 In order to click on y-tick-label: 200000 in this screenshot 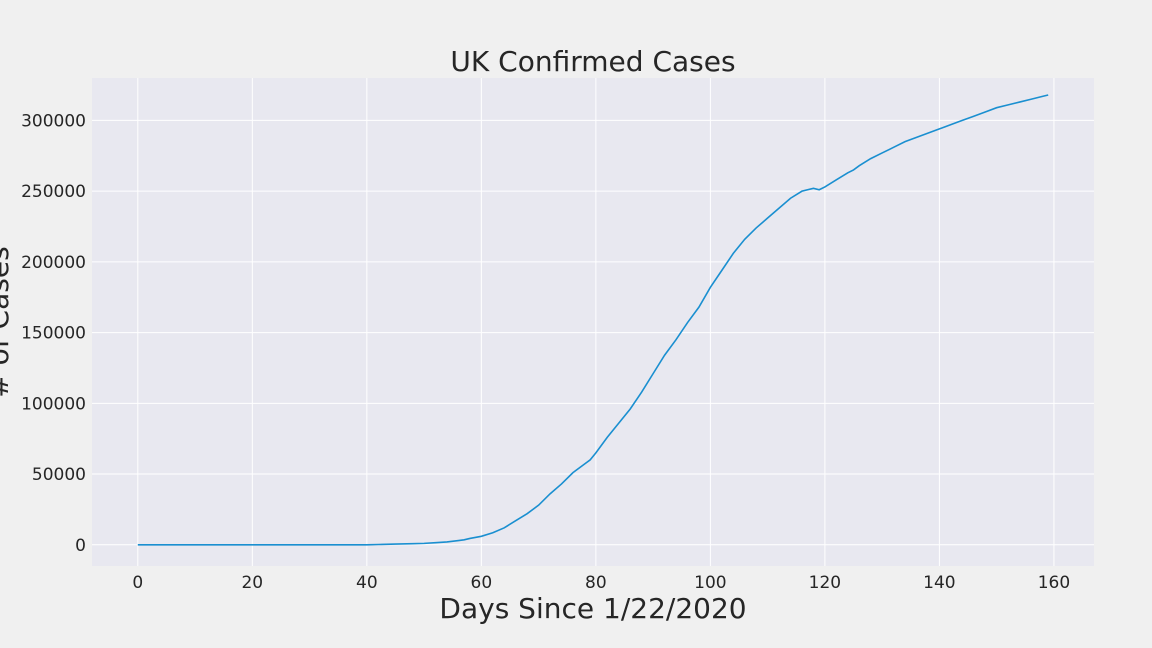, I will do `click(53, 263)`.